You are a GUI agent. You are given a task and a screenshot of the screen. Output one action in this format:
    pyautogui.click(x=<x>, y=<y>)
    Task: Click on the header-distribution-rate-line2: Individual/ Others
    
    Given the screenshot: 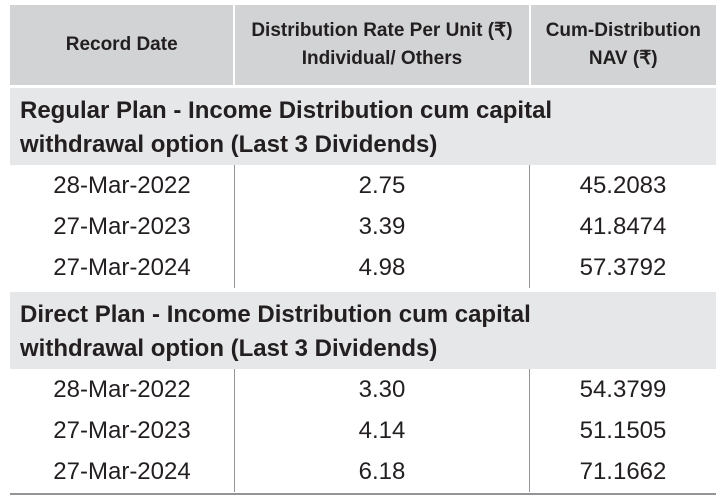 What is the action you would take?
    pyautogui.click(x=382, y=58)
    